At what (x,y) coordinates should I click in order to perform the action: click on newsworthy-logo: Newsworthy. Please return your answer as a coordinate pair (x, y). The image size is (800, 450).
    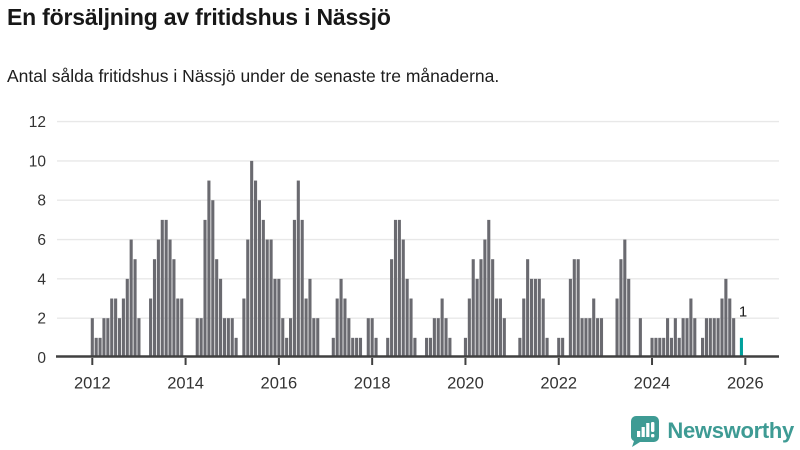
    Looking at the image, I should click on (712, 431).